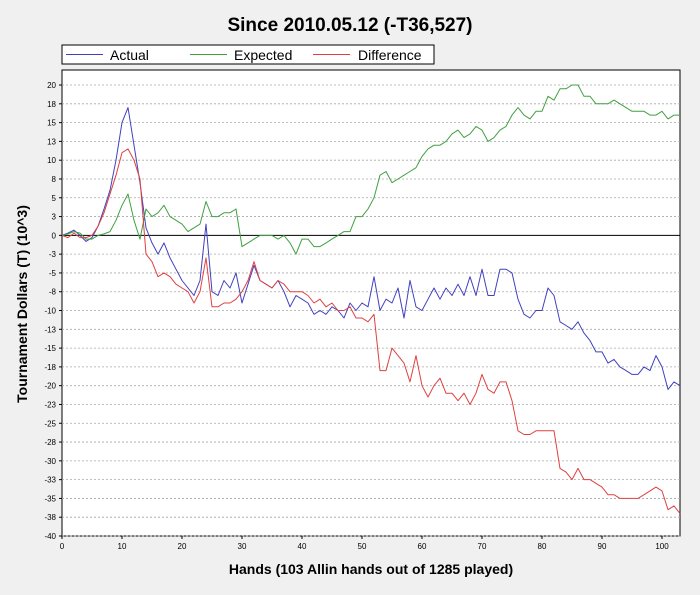 This screenshot has width=700, height=595. What do you see at coordinates (50, 423) in the screenshot?
I see `y-tick-label: -25` at bounding box center [50, 423].